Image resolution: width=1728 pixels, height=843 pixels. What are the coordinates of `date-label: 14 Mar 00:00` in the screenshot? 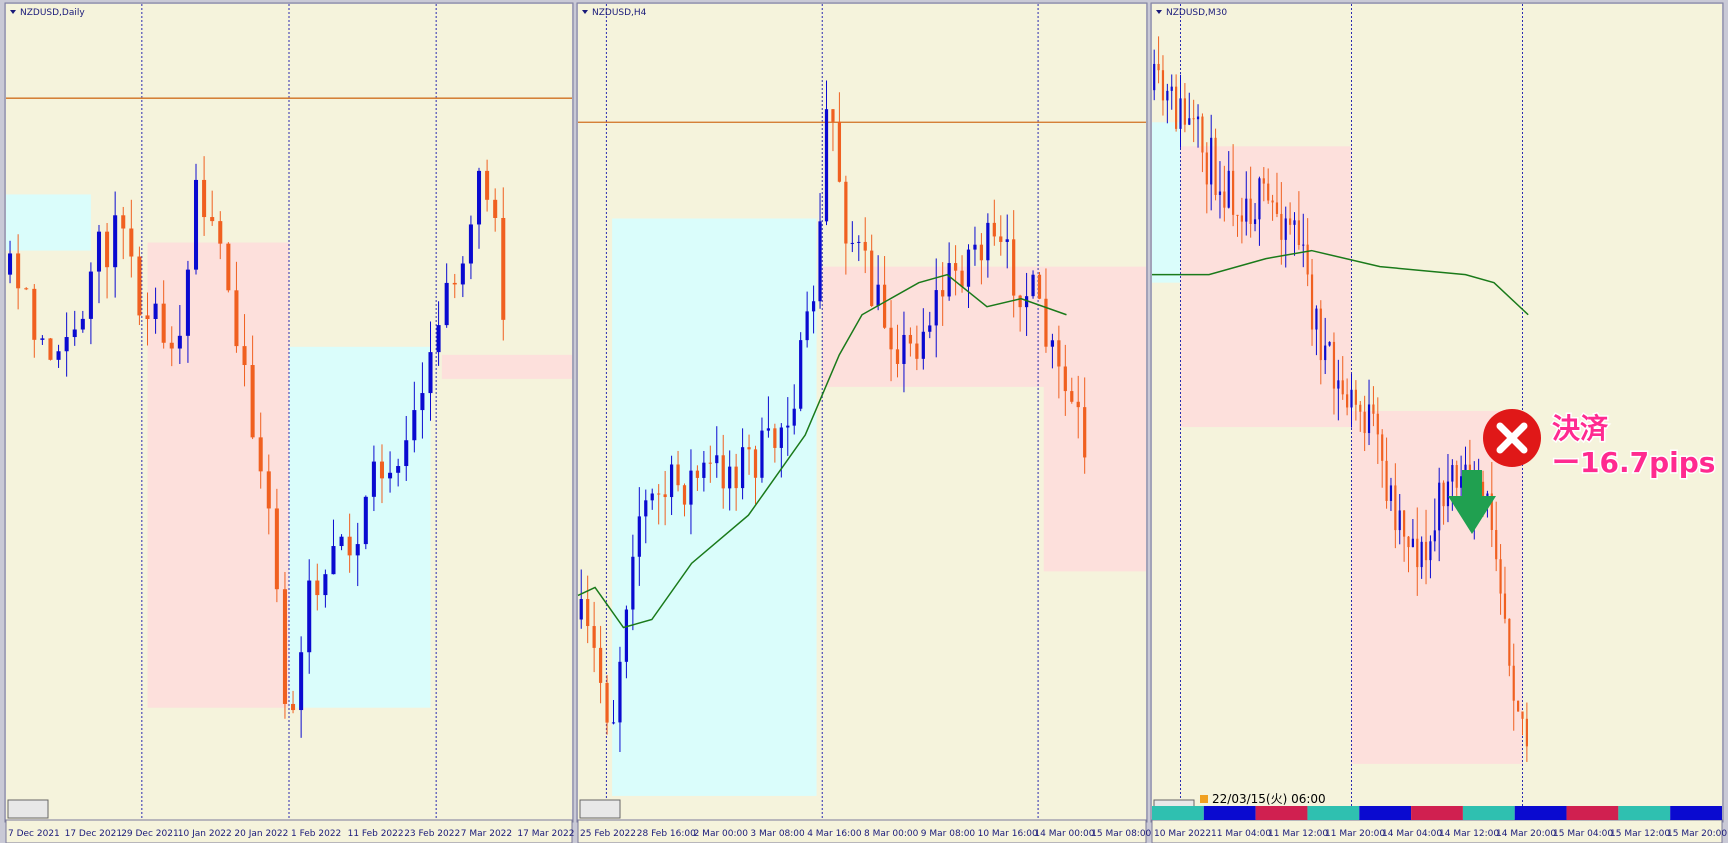 It's located at (1064, 834).